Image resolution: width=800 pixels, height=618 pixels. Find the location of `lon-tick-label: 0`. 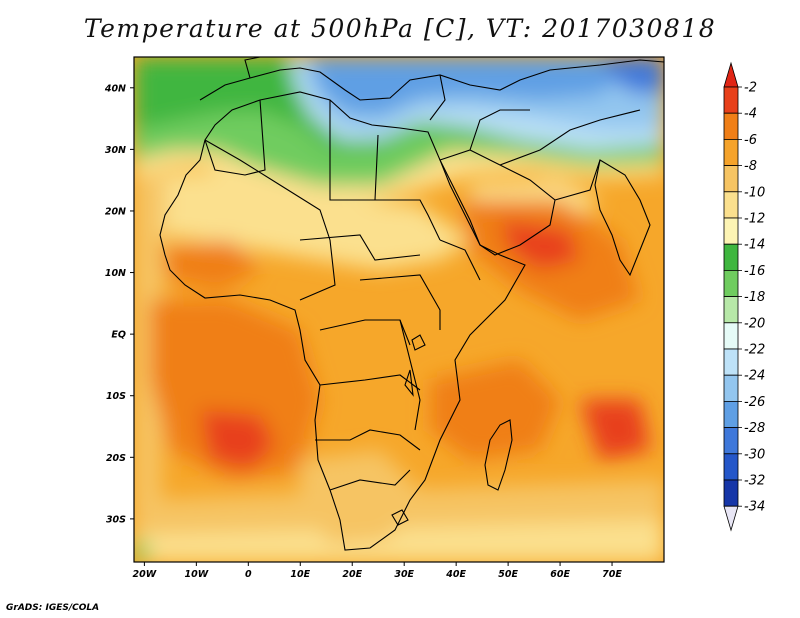

lon-tick-label: 0 is located at coordinates (248, 574).